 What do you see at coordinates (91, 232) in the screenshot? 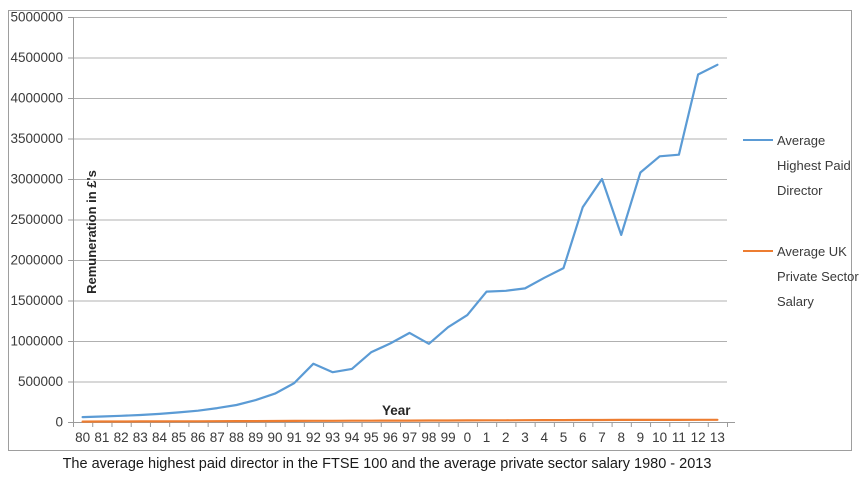
I see `y-axis-title: Remuneration in £'s` at bounding box center [91, 232].